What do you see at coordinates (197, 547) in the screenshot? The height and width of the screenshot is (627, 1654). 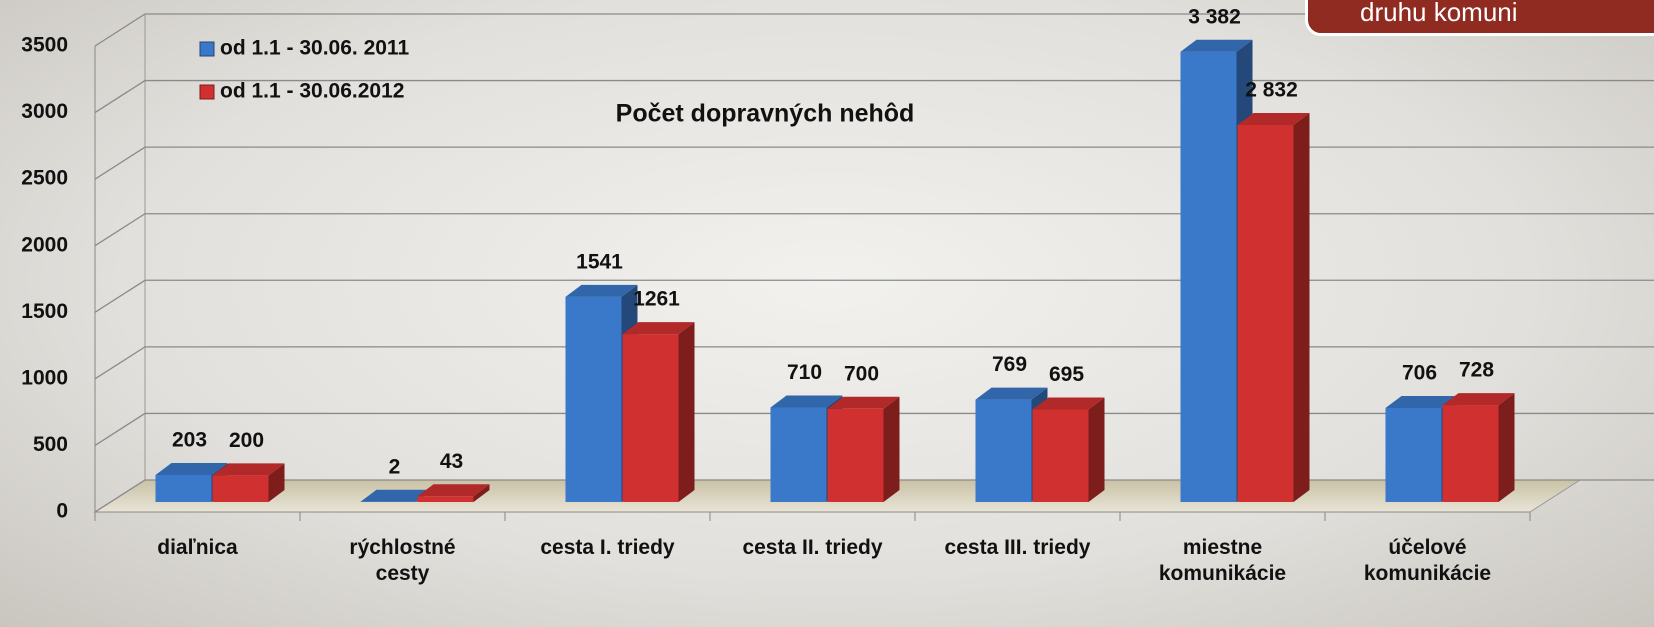 I see `x-tick-label: diaľnica` at bounding box center [197, 547].